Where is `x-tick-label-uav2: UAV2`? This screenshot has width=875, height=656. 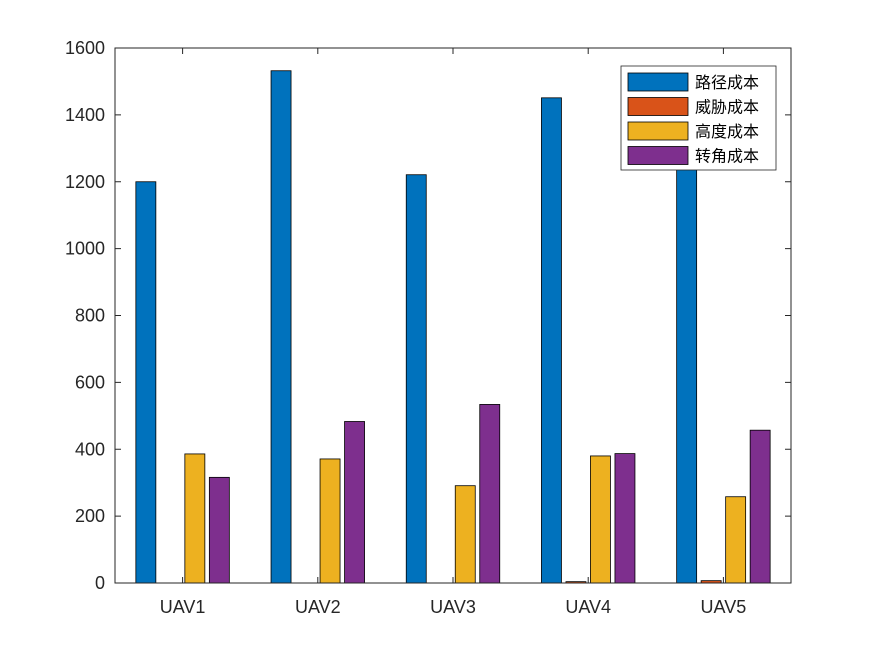 x-tick-label-uav2: UAV2 is located at coordinates (318, 607).